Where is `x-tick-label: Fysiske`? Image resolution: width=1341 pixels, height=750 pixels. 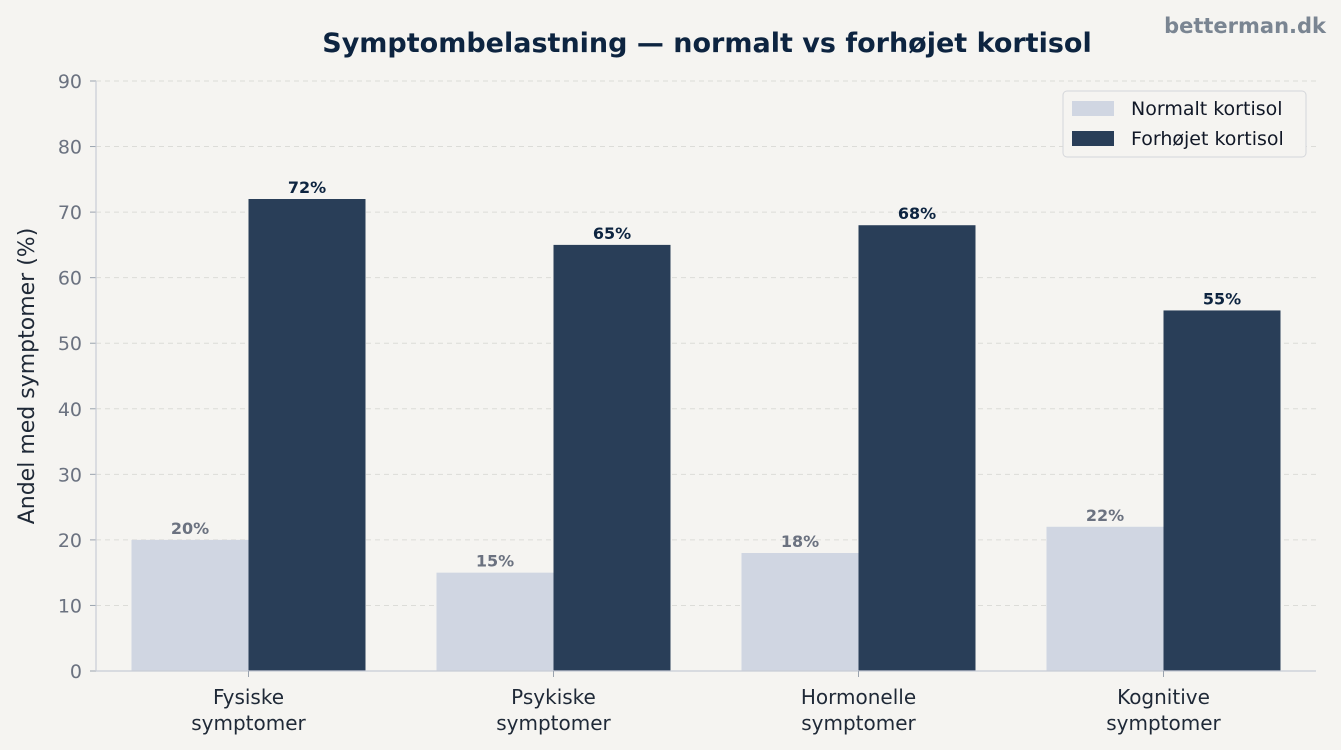 x-tick-label: Fysiske is located at coordinates (248, 697).